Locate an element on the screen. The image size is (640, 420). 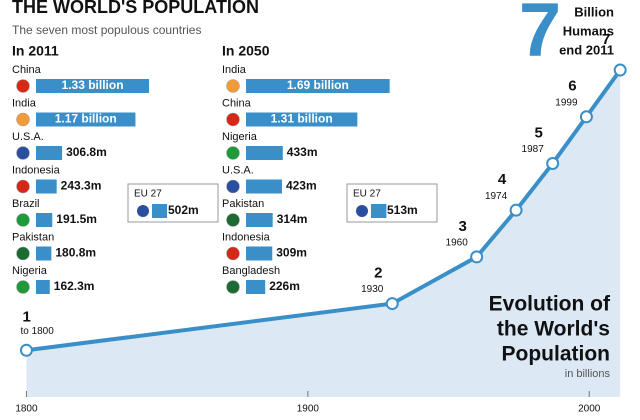
value-label: 423m is located at coordinates (301, 186).